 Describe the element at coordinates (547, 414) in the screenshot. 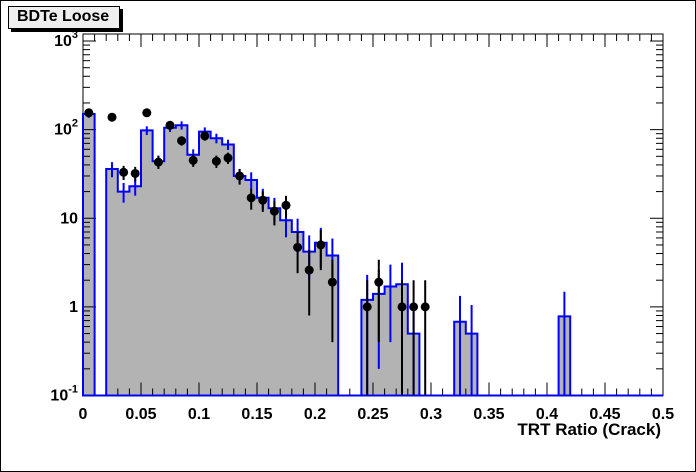

I see `x-tick-label: 0.4` at that location.